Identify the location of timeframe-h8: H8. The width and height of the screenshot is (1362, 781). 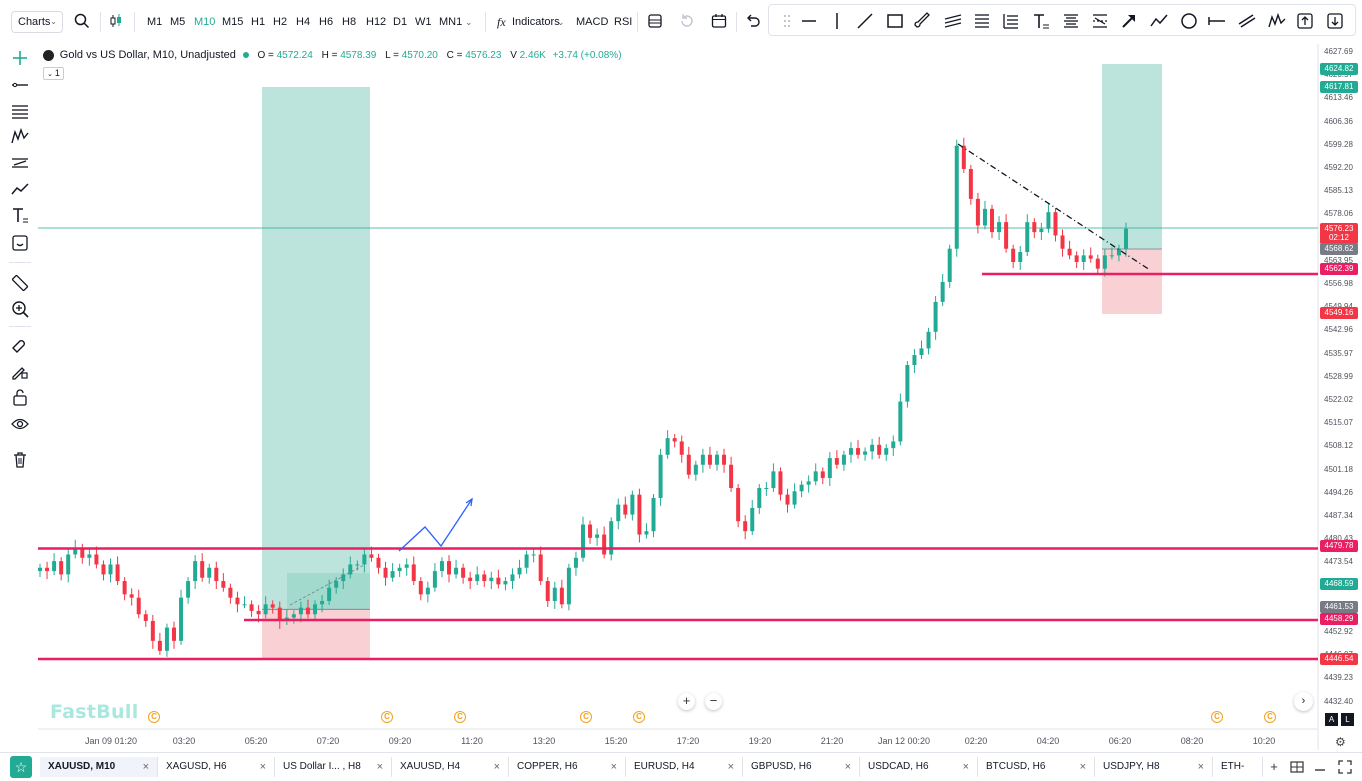
(349, 22).